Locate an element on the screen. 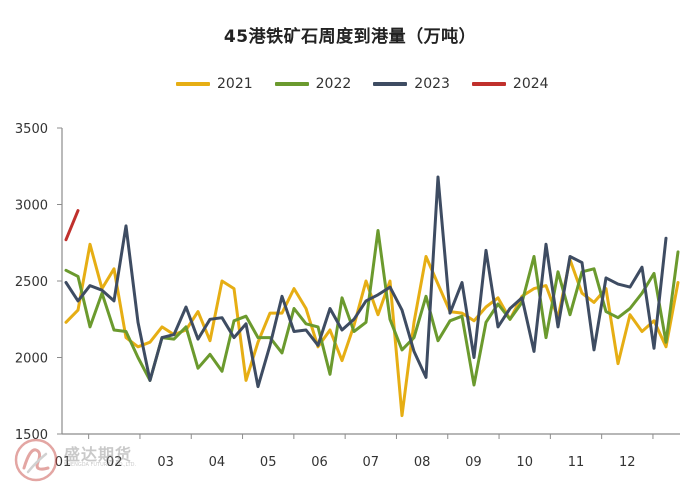  x-tick-label: 11 is located at coordinates (576, 462).